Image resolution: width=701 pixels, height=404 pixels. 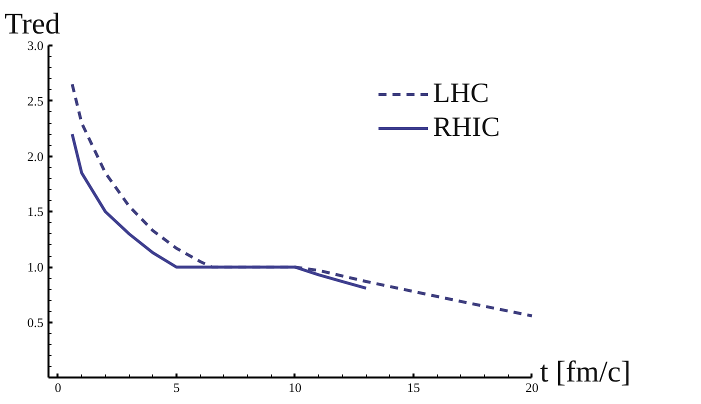 What do you see at coordinates (461, 94) in the screenshot?
I see `legend-label: LHC` at bounding box center [461, 94].